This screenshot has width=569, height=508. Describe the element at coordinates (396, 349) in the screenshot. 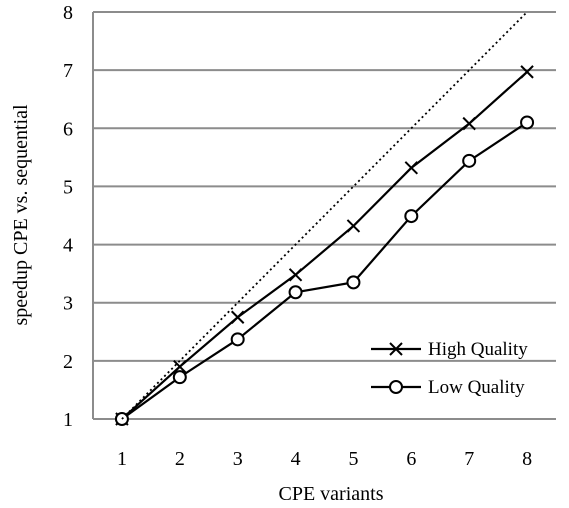

I see `legend-marker-high-quality` at that location.